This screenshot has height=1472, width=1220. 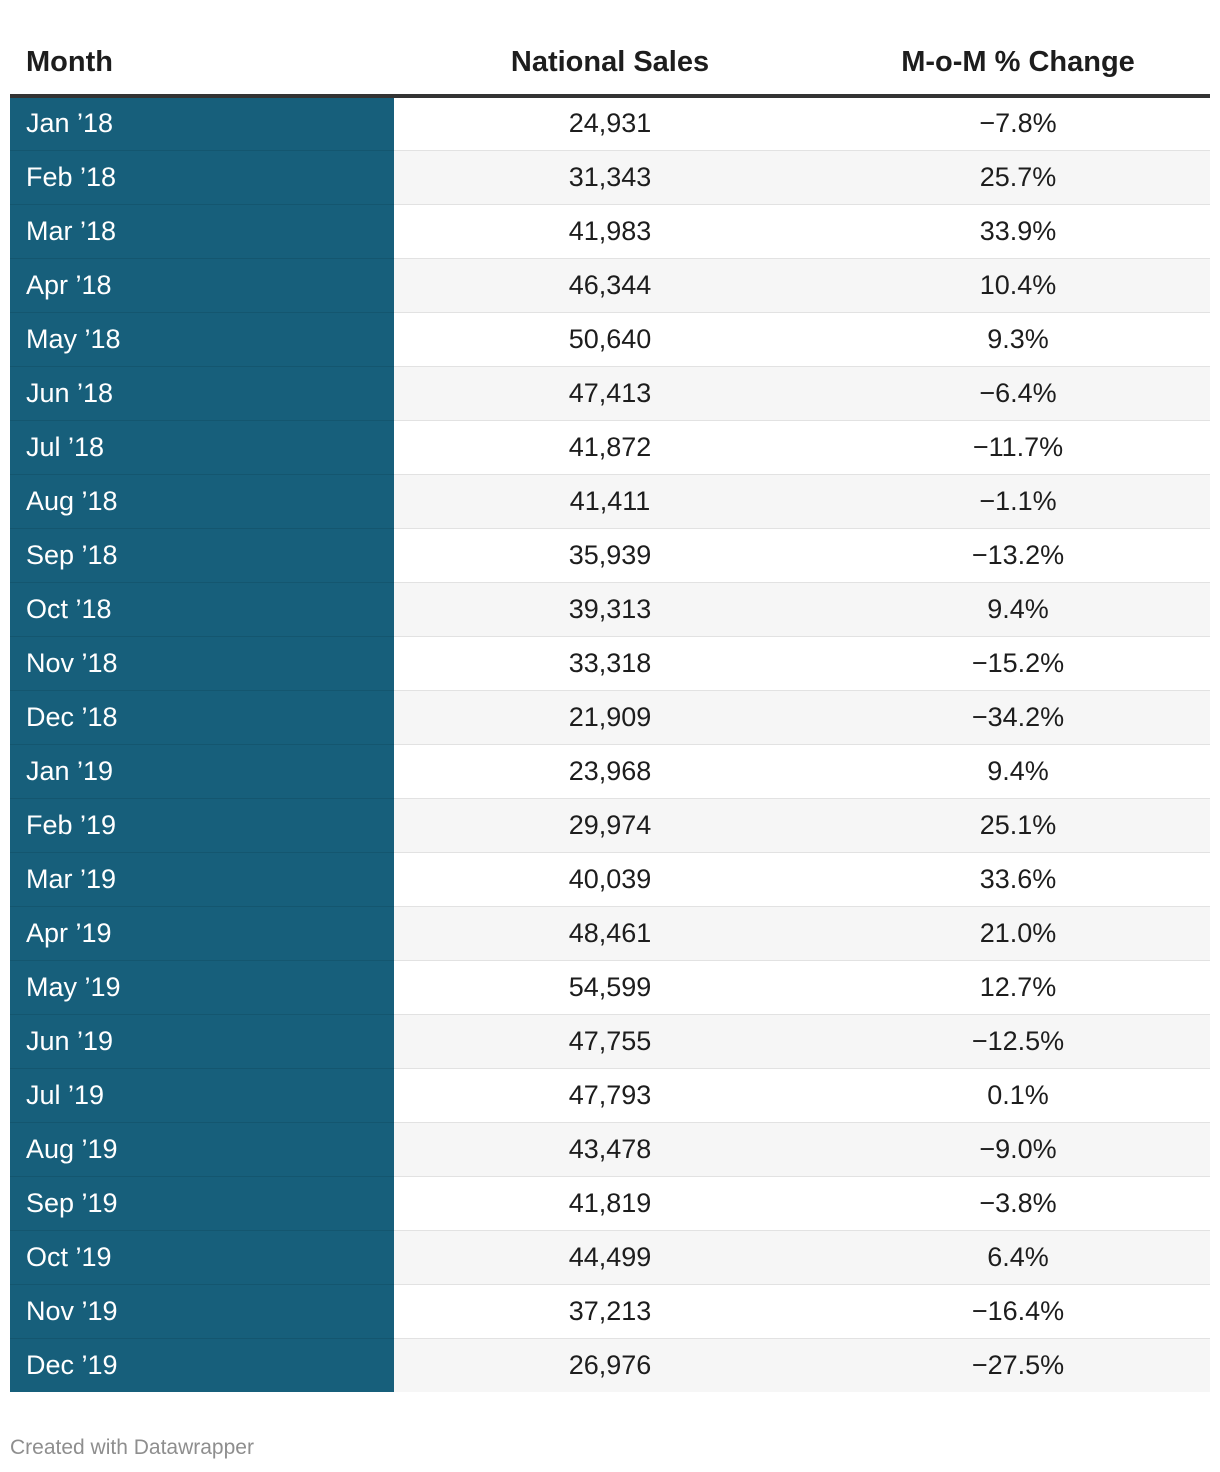 What do you see at coordinates (202, 64) in the screenshot?
I see `column-header-month: Month` at bounding box center [202, 64].